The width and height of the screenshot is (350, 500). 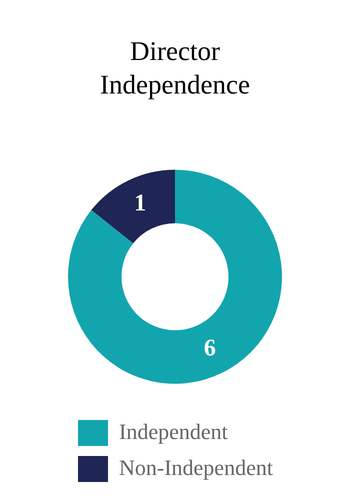 What do you see at coordinates (210, 348) in the screenshot?
I see `data-label: 6` at bounding box center [210, 348].